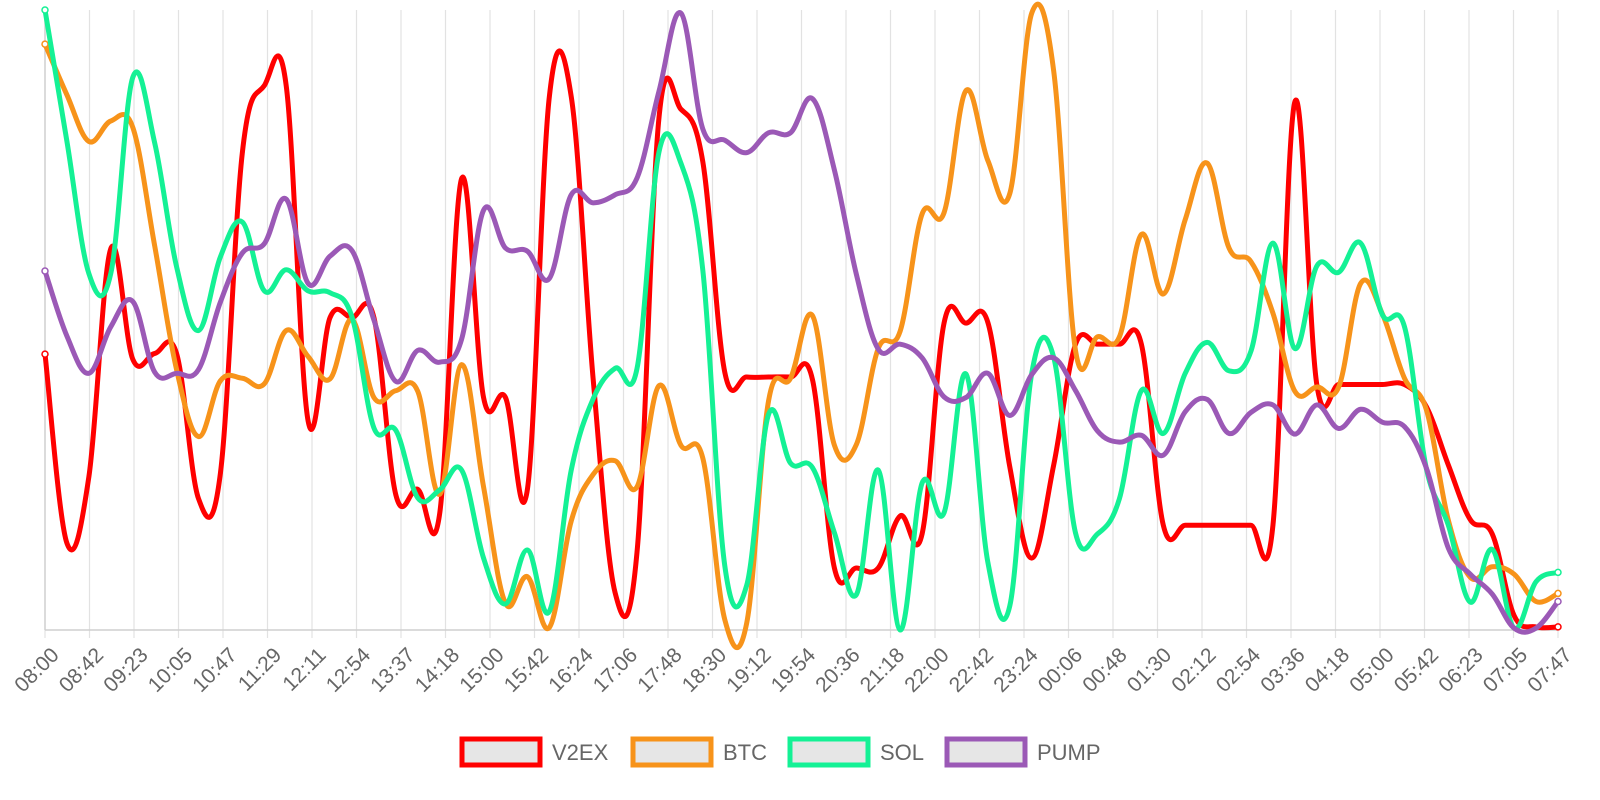 This screenshot has width=1600, height=800. What do you see at coordinates (837, 669) in the screenshot?
I see `x-tick-label: 20:36` at bounding box center [837, 669].